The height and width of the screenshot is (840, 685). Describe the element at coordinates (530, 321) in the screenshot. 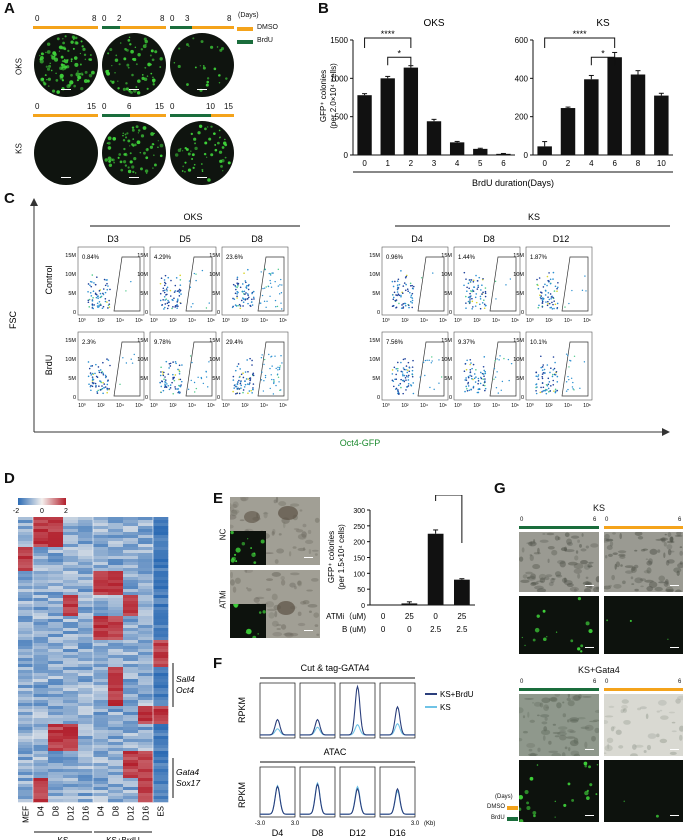

I see `x-tick-label: 10⁰` at that location.